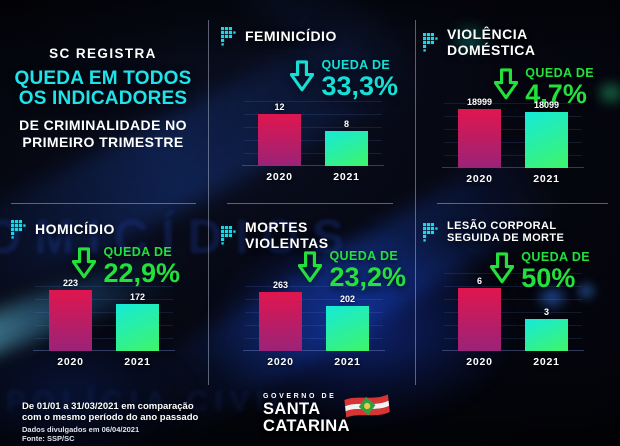  I want to click on drop-value: 4,7%, so click(556, 94).